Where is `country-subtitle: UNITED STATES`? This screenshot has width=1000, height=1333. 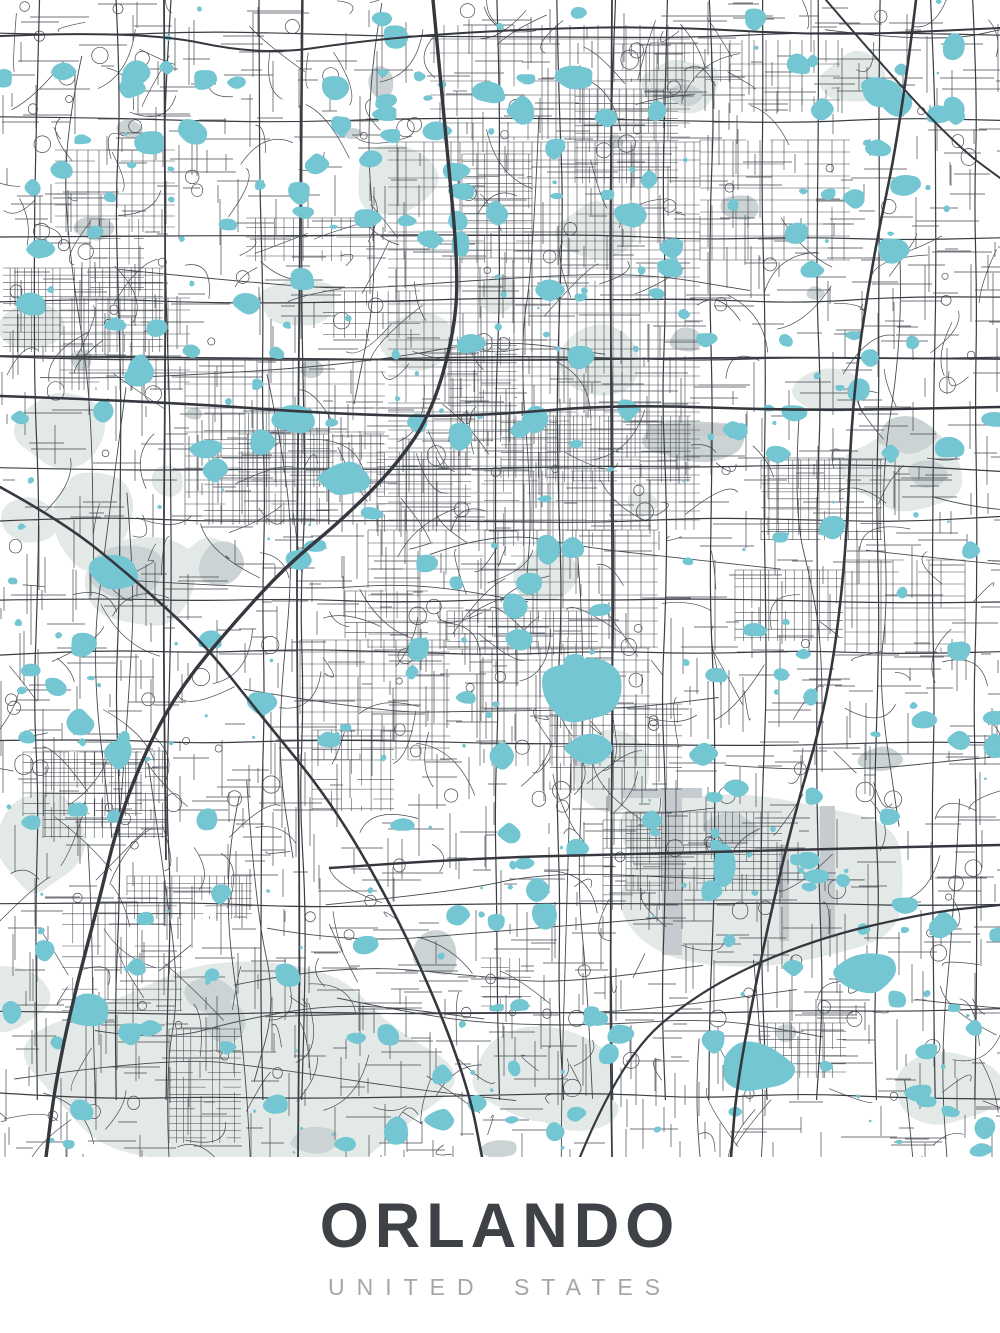
country-subtitle: UNITED STATES is located at coordinates (500, 1287).